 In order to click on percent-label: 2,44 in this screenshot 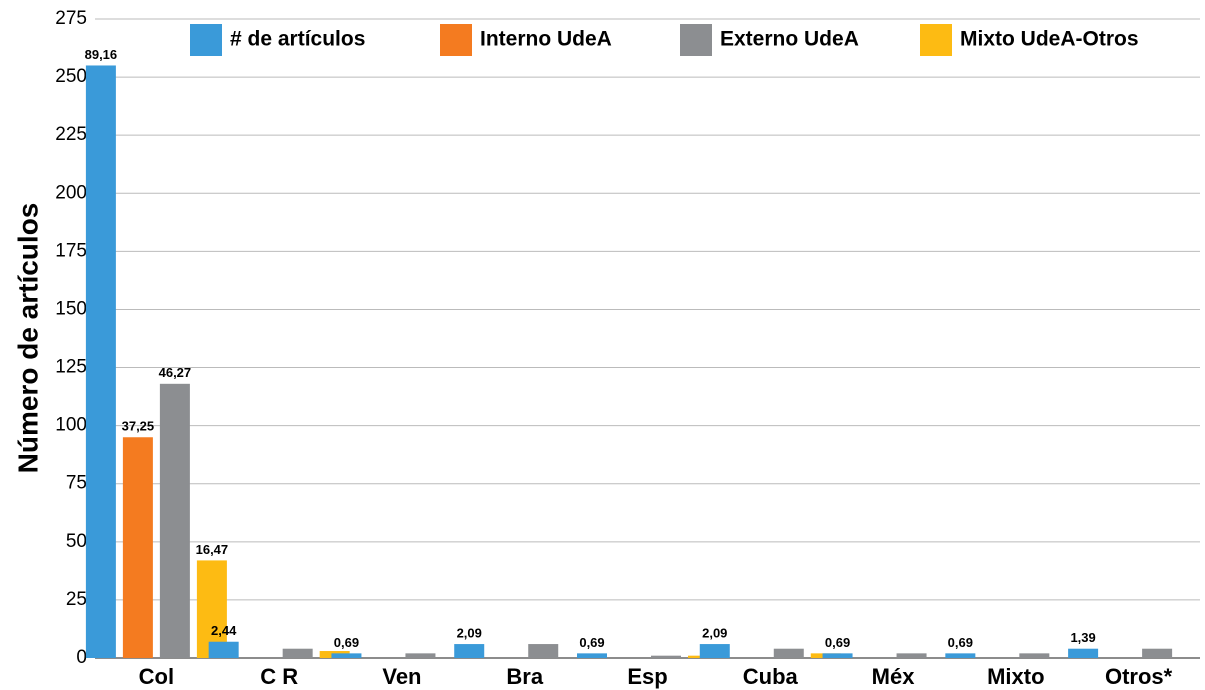, I will do `click(224, 630)`.